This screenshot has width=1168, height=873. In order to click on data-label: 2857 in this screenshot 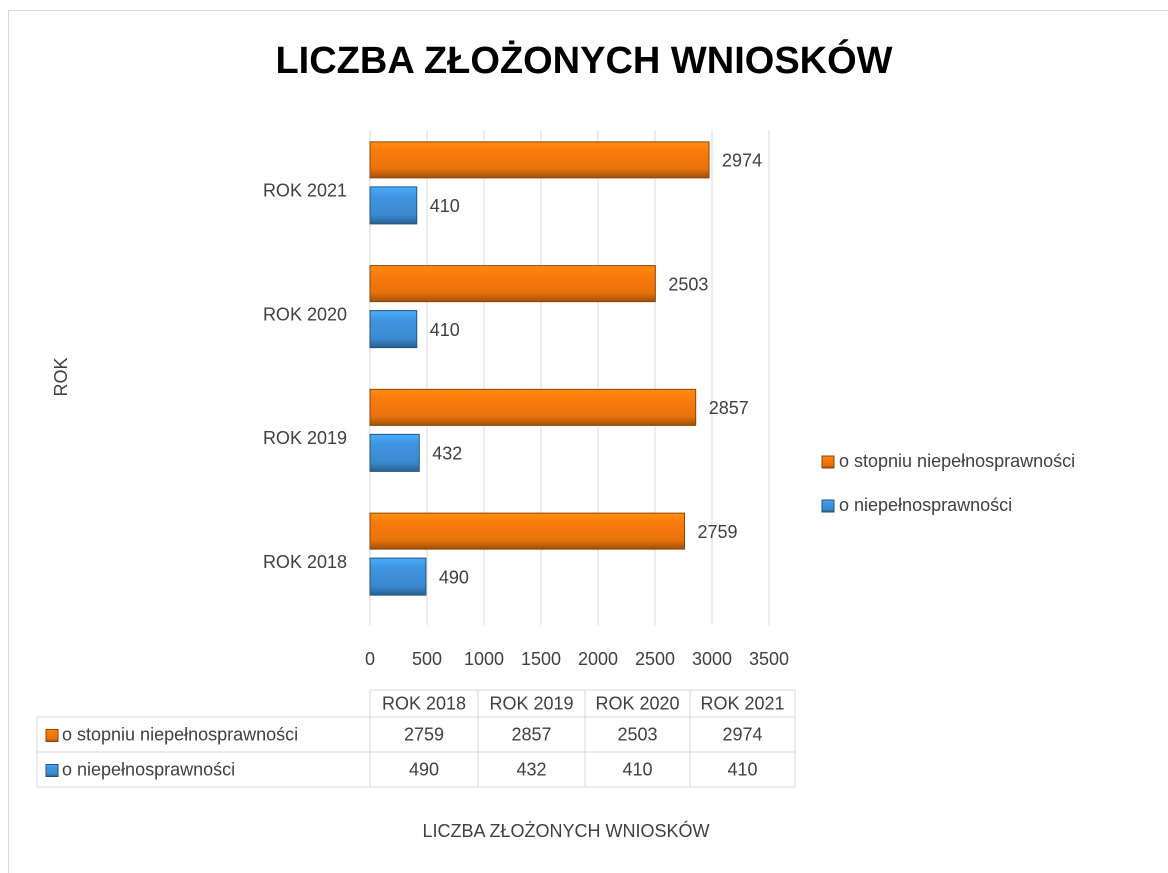, I will do `click(729, 408)`.